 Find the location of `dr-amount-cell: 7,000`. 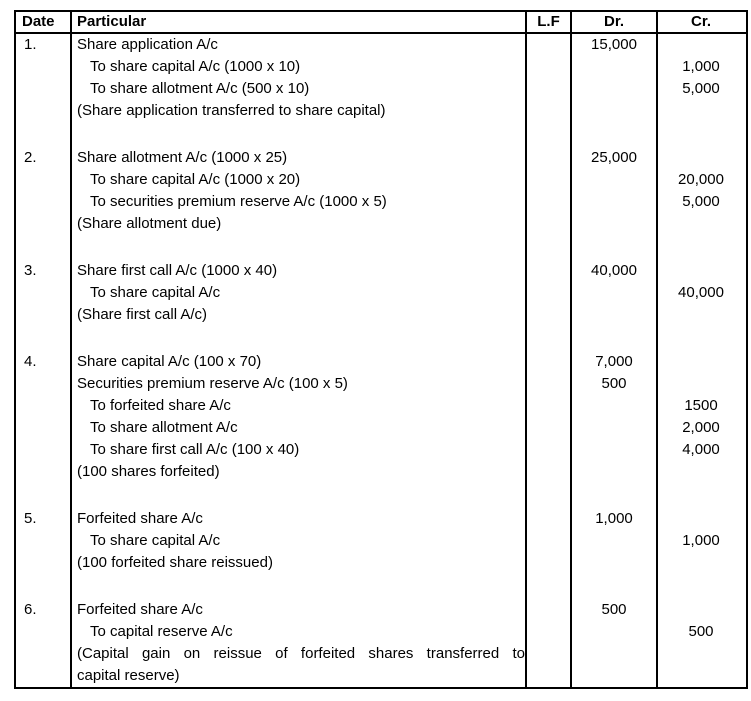

dr-amount-cell: 7,000 is located at coordinates (614, 361).